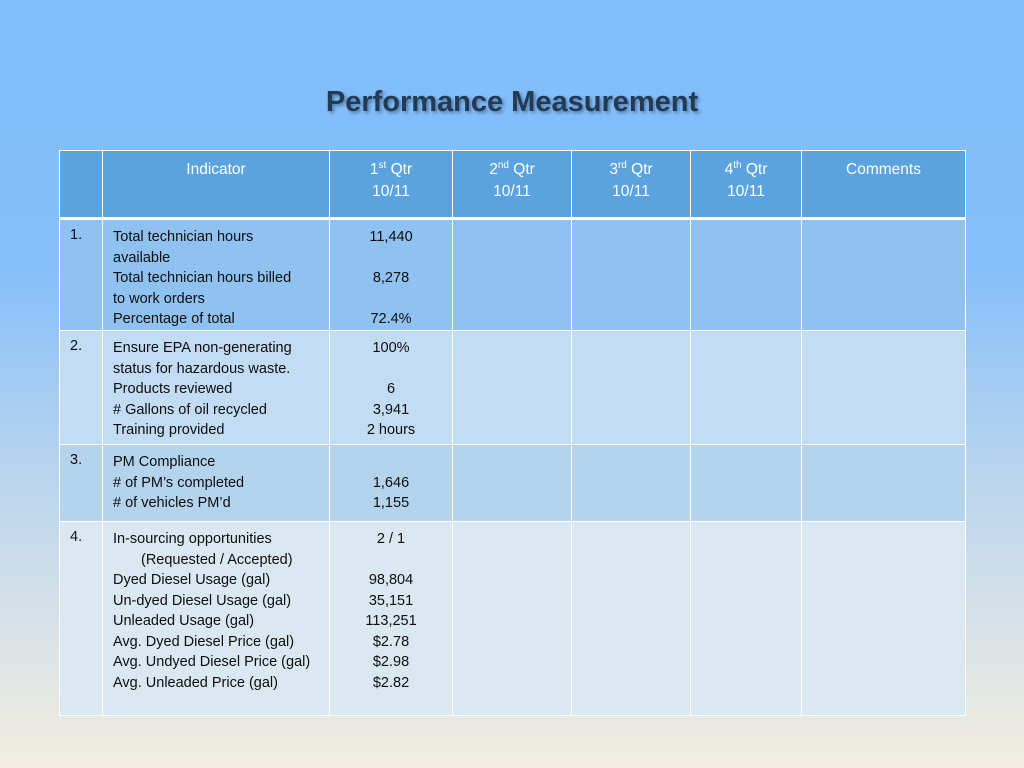 This screenshot has height=768, width=1024. What do you see at coordinates (81, 274) in the screenshot?
I see `row-number: 1.` at bounding box center [81, 274].